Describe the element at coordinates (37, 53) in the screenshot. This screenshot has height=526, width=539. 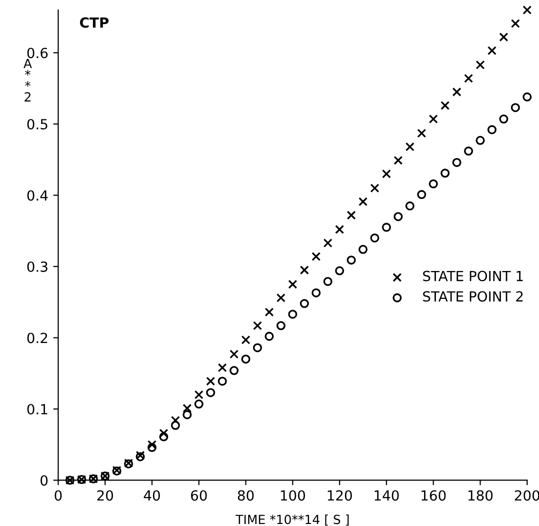
I see `y-tick-label: 0.6` at that location.